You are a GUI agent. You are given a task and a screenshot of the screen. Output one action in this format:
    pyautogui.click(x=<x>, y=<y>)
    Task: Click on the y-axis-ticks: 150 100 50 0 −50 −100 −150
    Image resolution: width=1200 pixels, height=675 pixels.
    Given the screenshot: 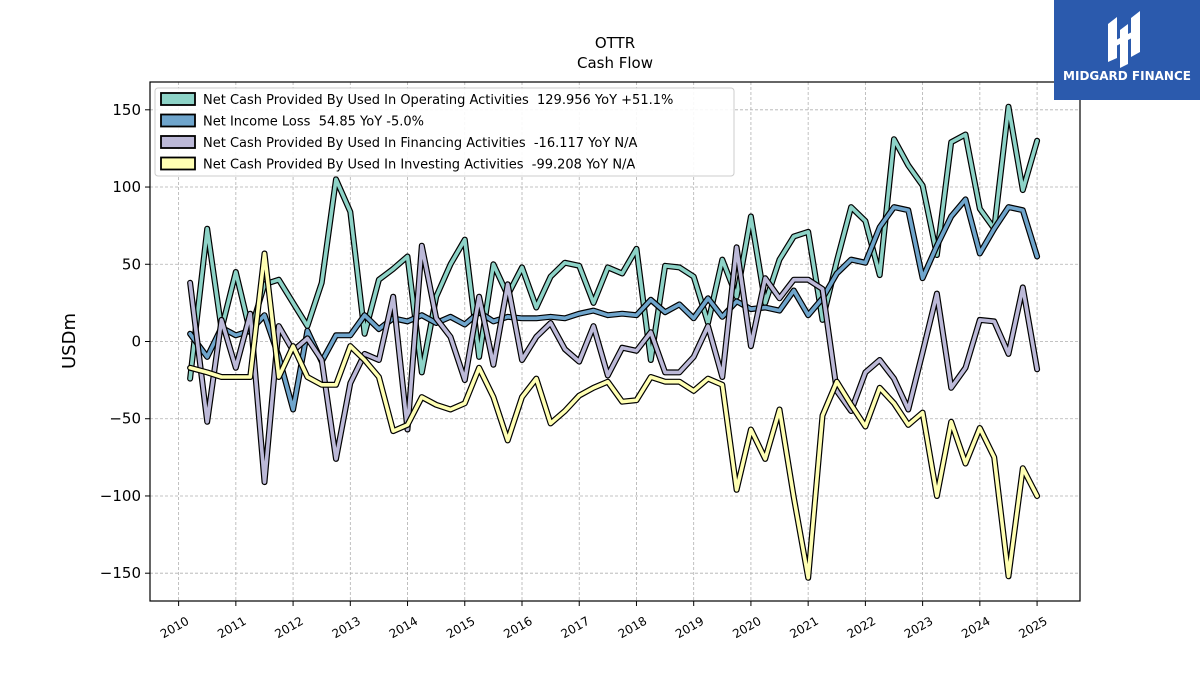 What is the action you would take?
    pyautogui.click(x=125, y=341)
    